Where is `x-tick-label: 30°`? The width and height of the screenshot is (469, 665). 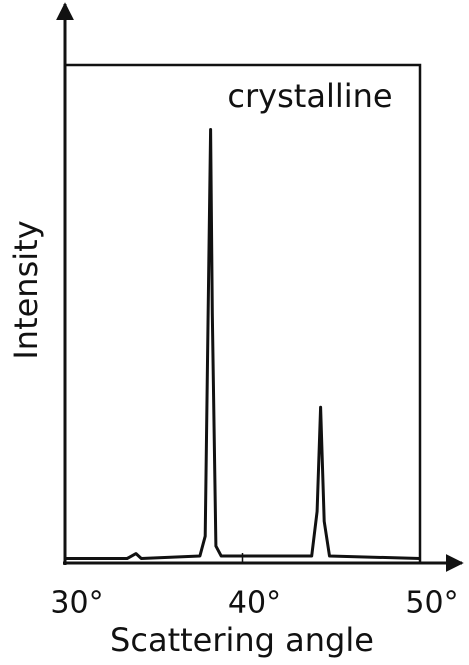 x-tick-label: 30° is located at coordinates (76, 603).